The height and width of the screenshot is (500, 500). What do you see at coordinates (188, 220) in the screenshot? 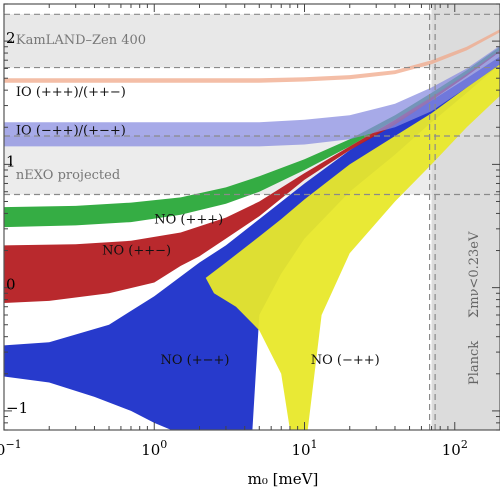
I see `label-no-ppp: NO (+++)` at bounding box center [188, 220].